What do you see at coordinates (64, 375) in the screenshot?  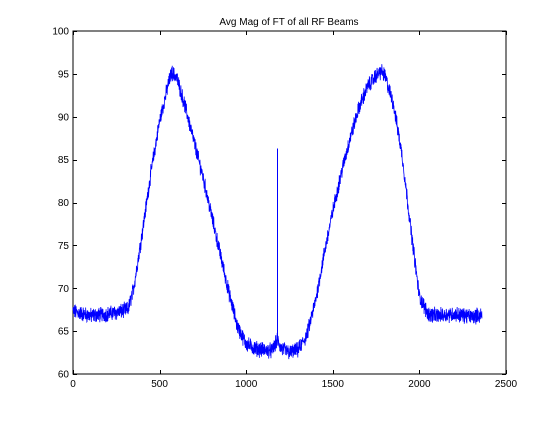 I see `y-tick-label: 60` at bounding box center [64, 375].